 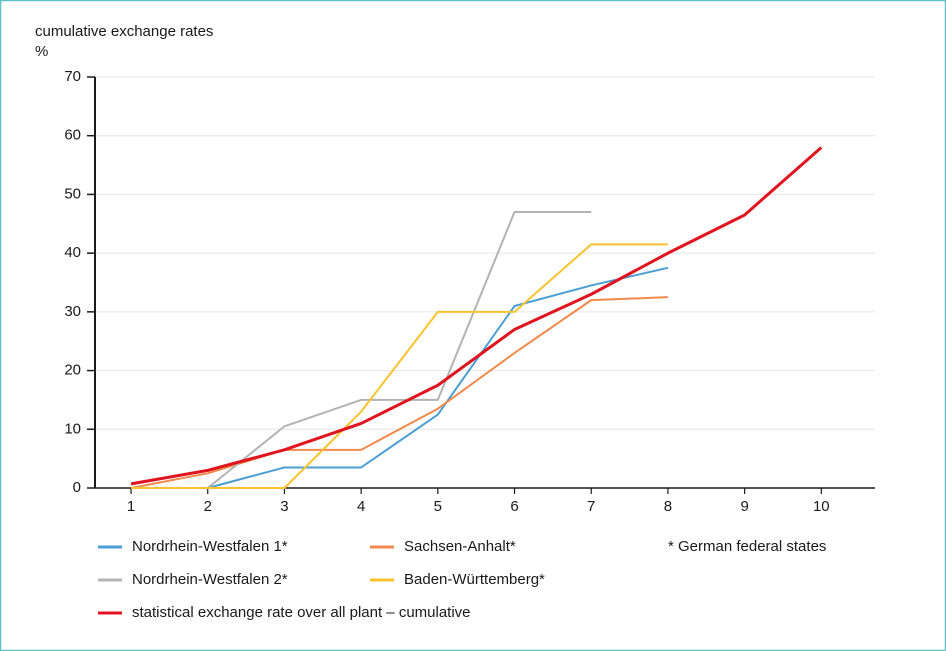 I want to click on x-tick-label: 10, so click(x=821, y=506).